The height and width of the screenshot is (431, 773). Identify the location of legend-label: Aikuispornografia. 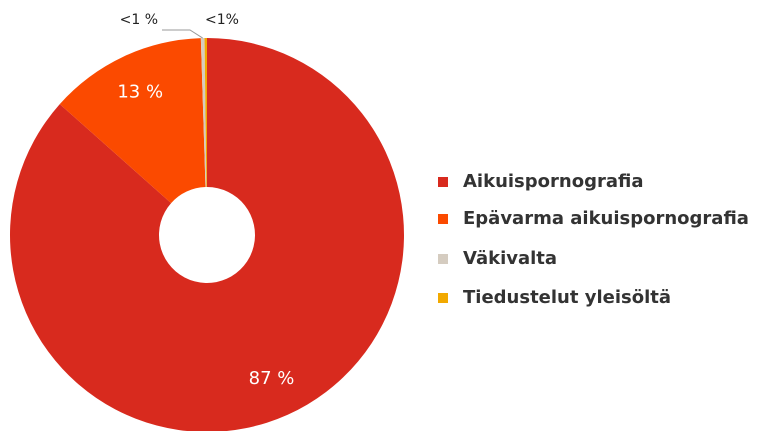
(553, 181).